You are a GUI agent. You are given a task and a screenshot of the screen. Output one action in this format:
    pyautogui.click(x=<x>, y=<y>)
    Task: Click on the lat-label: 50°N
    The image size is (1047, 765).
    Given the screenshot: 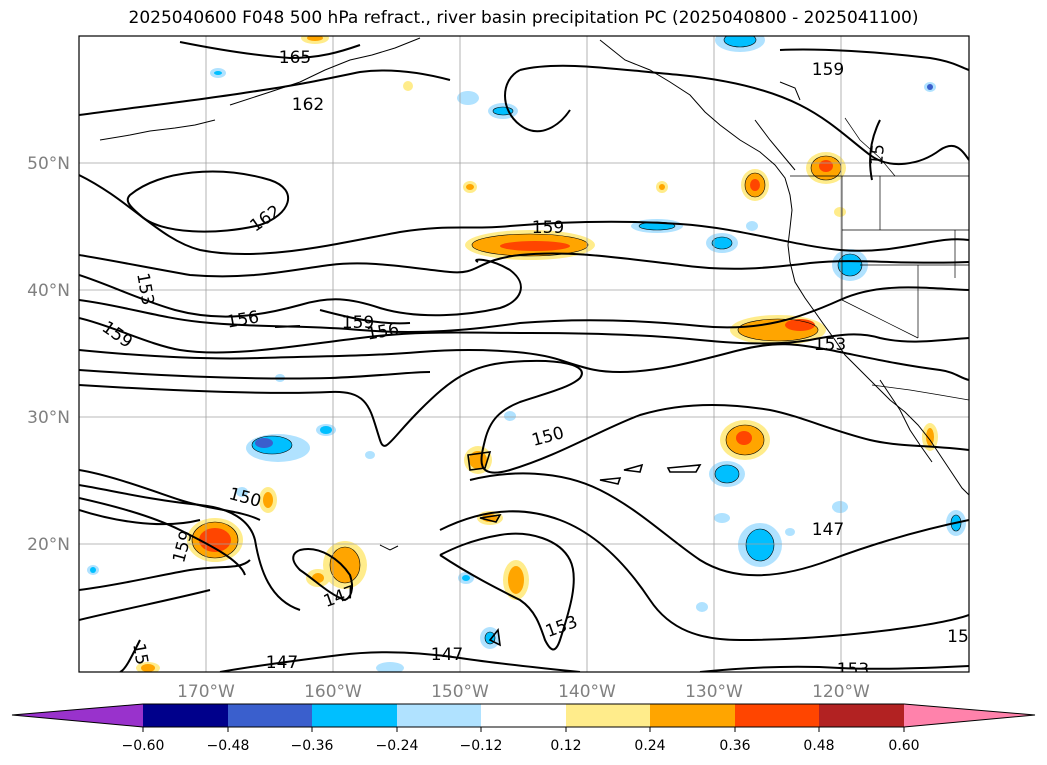 What is the action you would take?
    pyautogui.click(x=48, y=164)
    